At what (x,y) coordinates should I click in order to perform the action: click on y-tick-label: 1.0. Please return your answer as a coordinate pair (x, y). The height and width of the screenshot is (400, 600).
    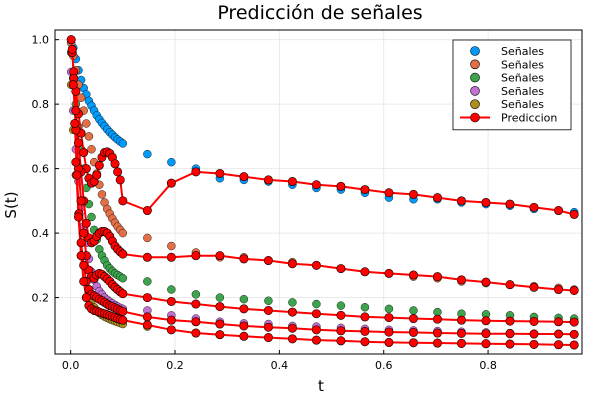
    Looking at the image, I should click on (41, 40).